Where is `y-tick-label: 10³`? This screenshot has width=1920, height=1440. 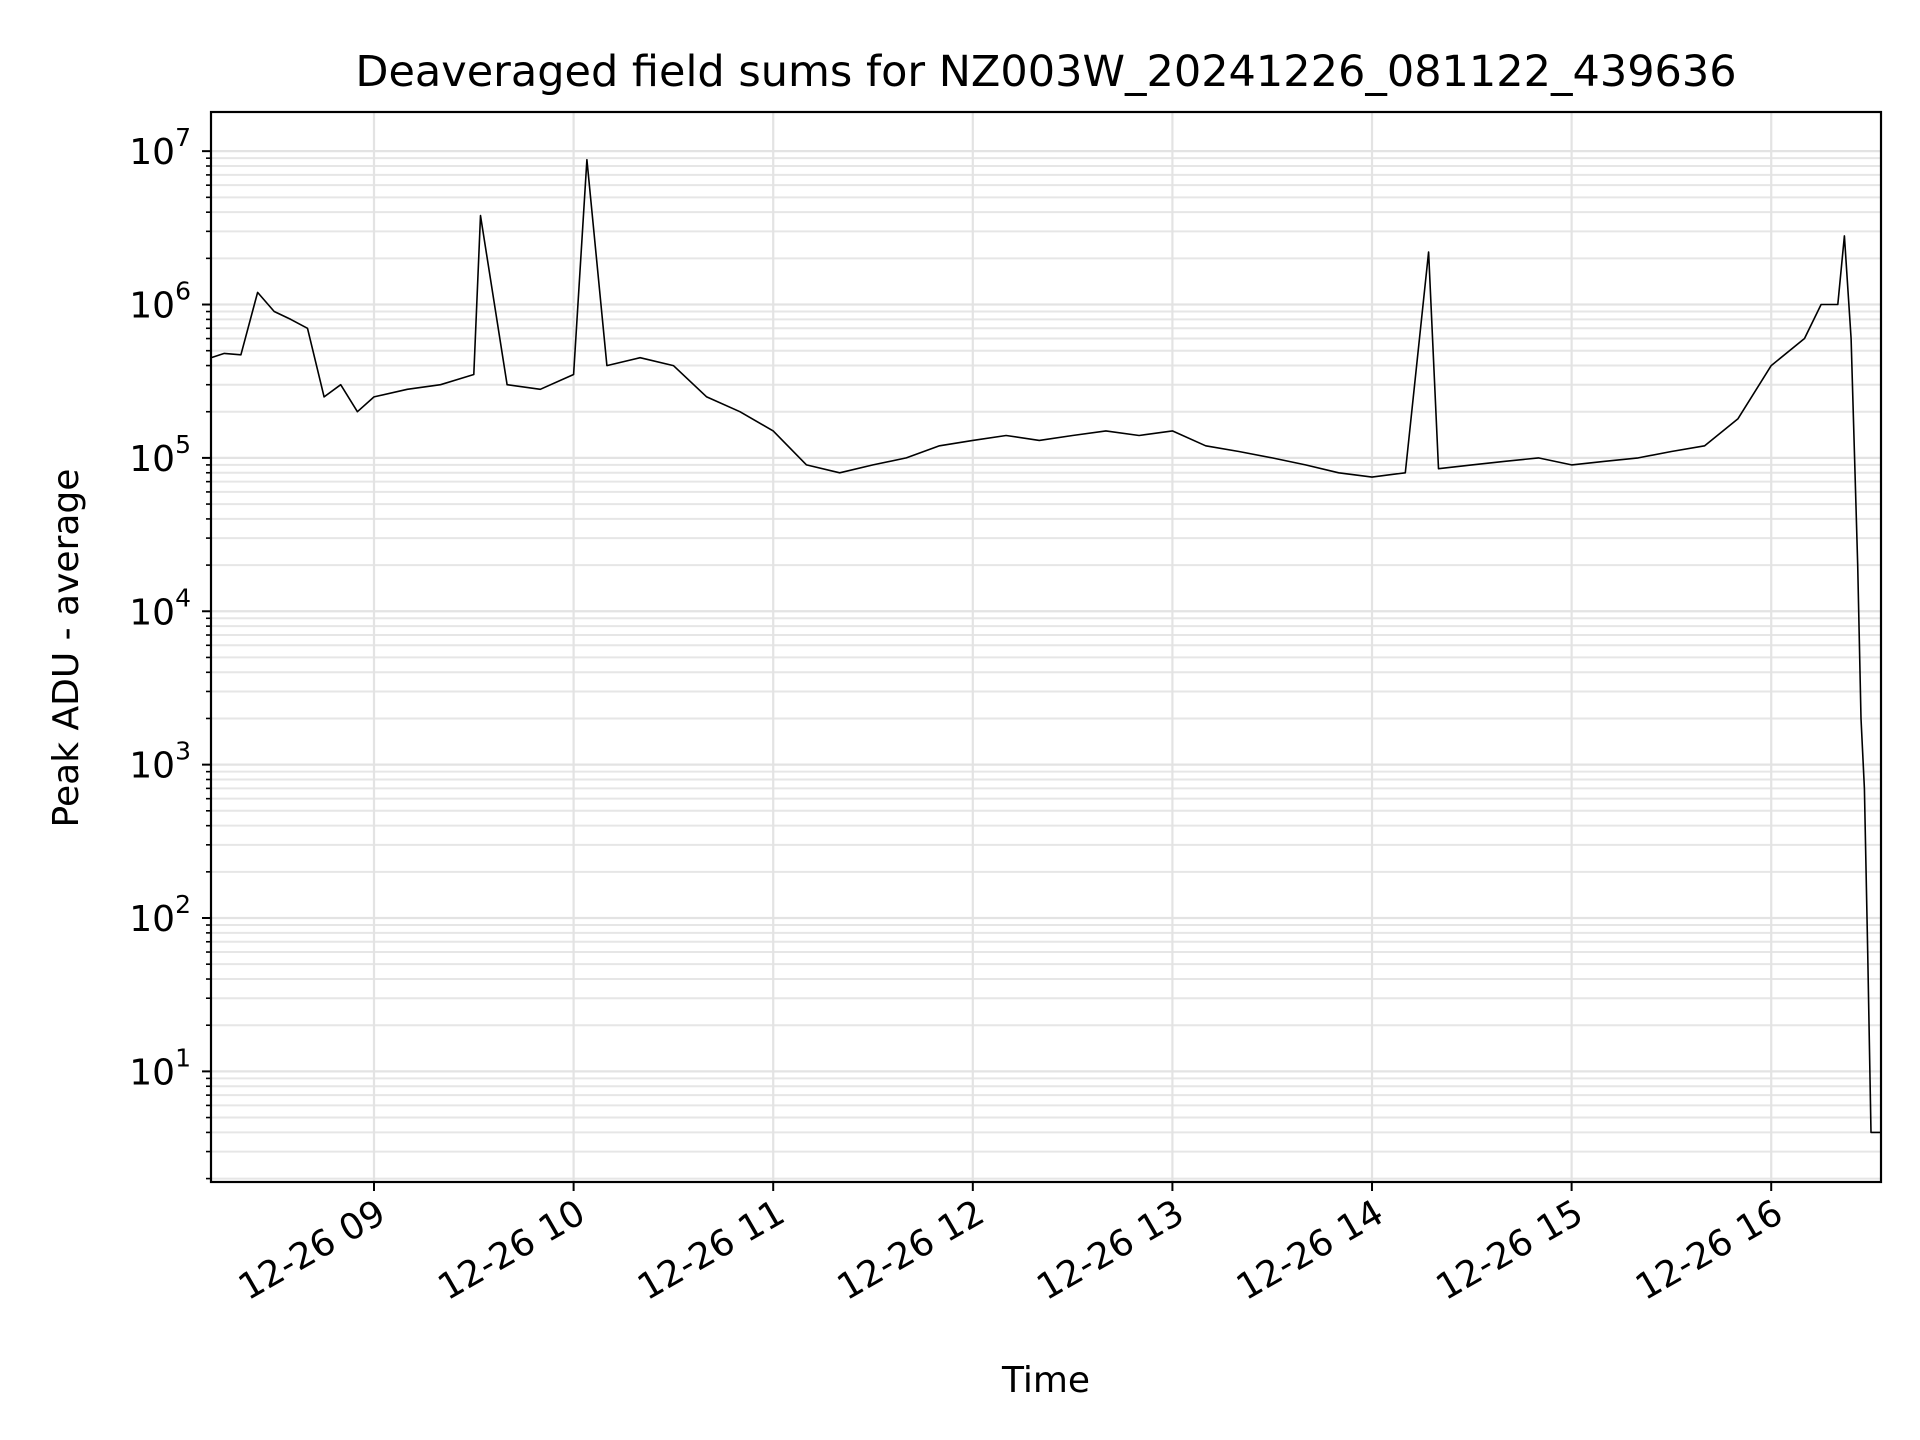
y-tick-label: 10³ is located at coordinates (160, 762).